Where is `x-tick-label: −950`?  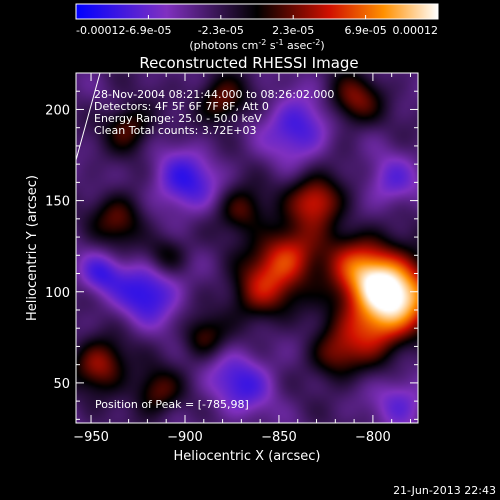
x-tick-label: −950 is located at coordinates (91, 437).